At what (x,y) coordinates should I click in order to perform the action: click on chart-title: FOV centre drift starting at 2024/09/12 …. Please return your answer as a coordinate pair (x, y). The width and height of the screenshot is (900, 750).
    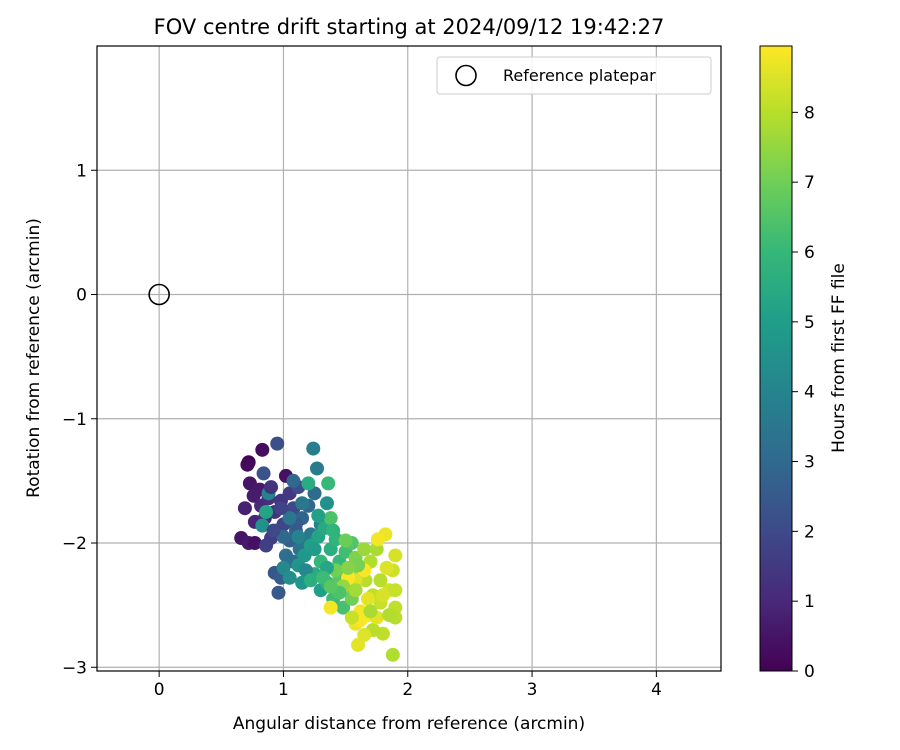
    Looking at the image, I should click on (409, 27).